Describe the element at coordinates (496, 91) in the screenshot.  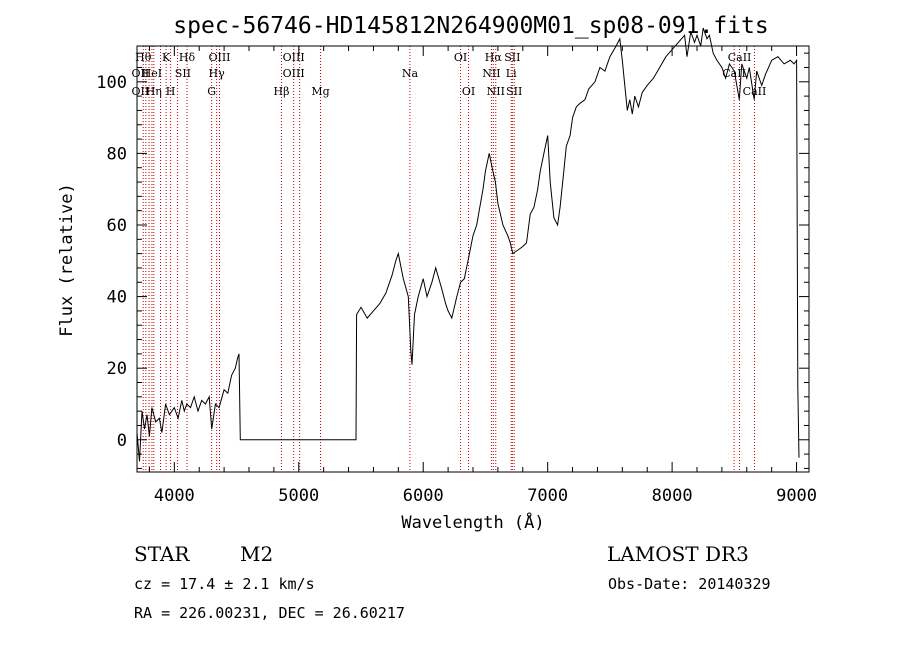
I see `line-marker-label-25: NII` at that location.